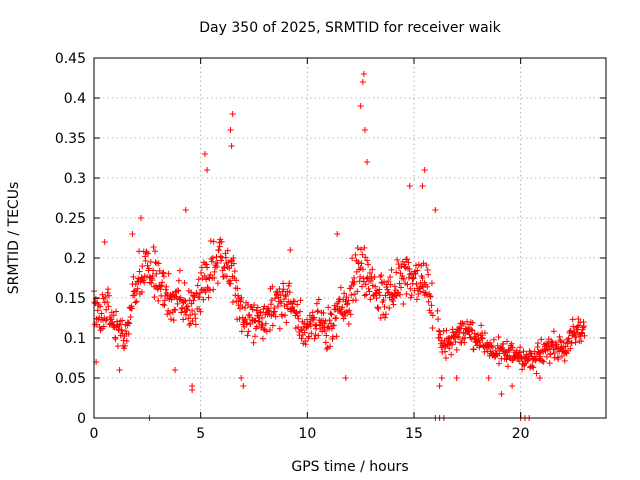  I want to click on y-axis-label: SRMTID / TECUs, so click(14, 238).